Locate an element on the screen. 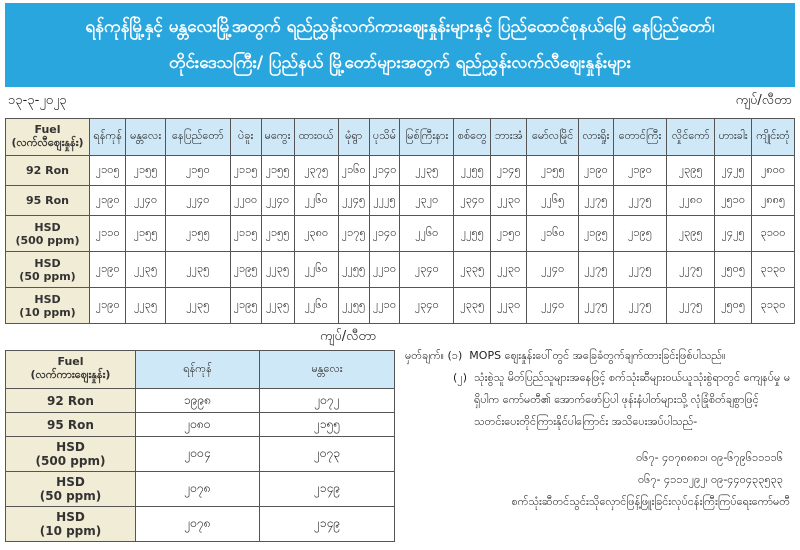  price-cell: ၂၈၀၀ is located at coordinates (773, 170).